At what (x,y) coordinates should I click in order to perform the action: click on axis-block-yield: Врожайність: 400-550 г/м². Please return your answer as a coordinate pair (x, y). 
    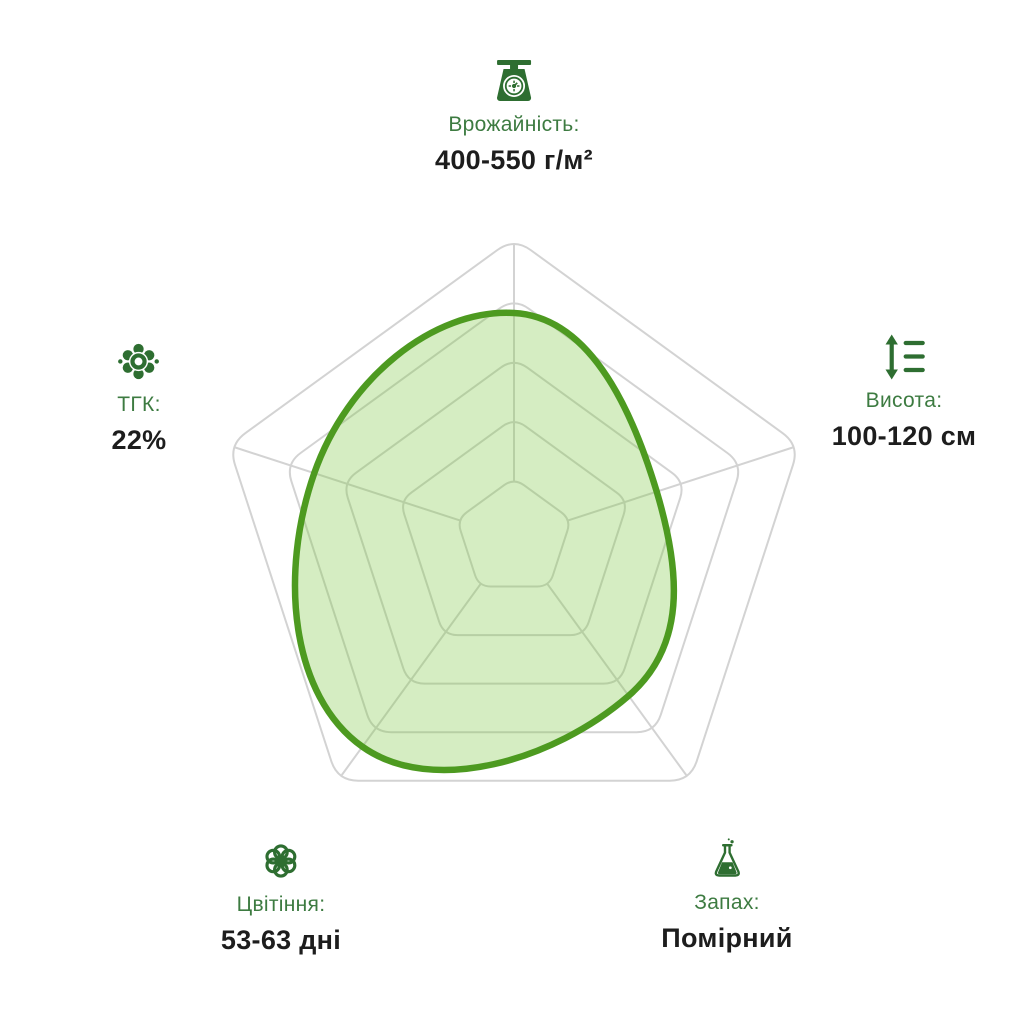
    Looking at the image, I should click on (514, 115).